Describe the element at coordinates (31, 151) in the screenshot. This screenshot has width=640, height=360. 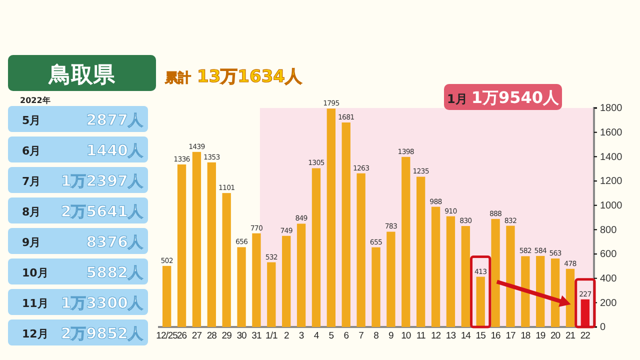
I see `text: 6月` at that location.